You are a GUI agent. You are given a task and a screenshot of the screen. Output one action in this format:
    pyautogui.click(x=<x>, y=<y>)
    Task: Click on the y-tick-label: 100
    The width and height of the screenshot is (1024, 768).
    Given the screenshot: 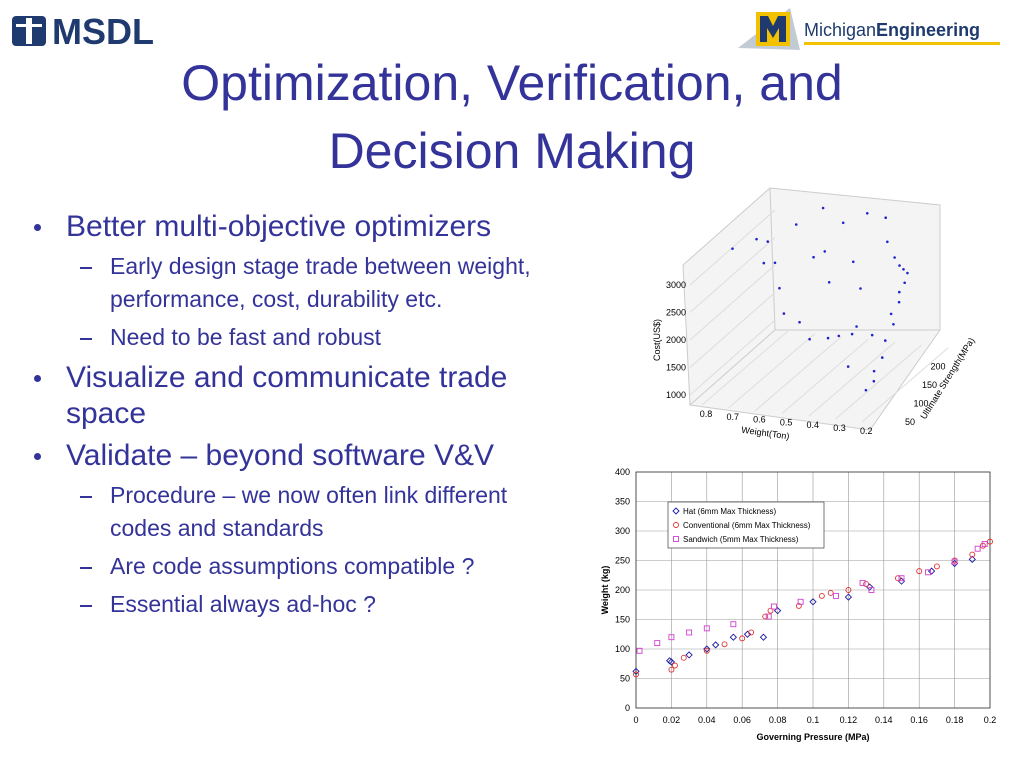 What is the action you would take?
    pyautogui.click(x=622, y=649)
    